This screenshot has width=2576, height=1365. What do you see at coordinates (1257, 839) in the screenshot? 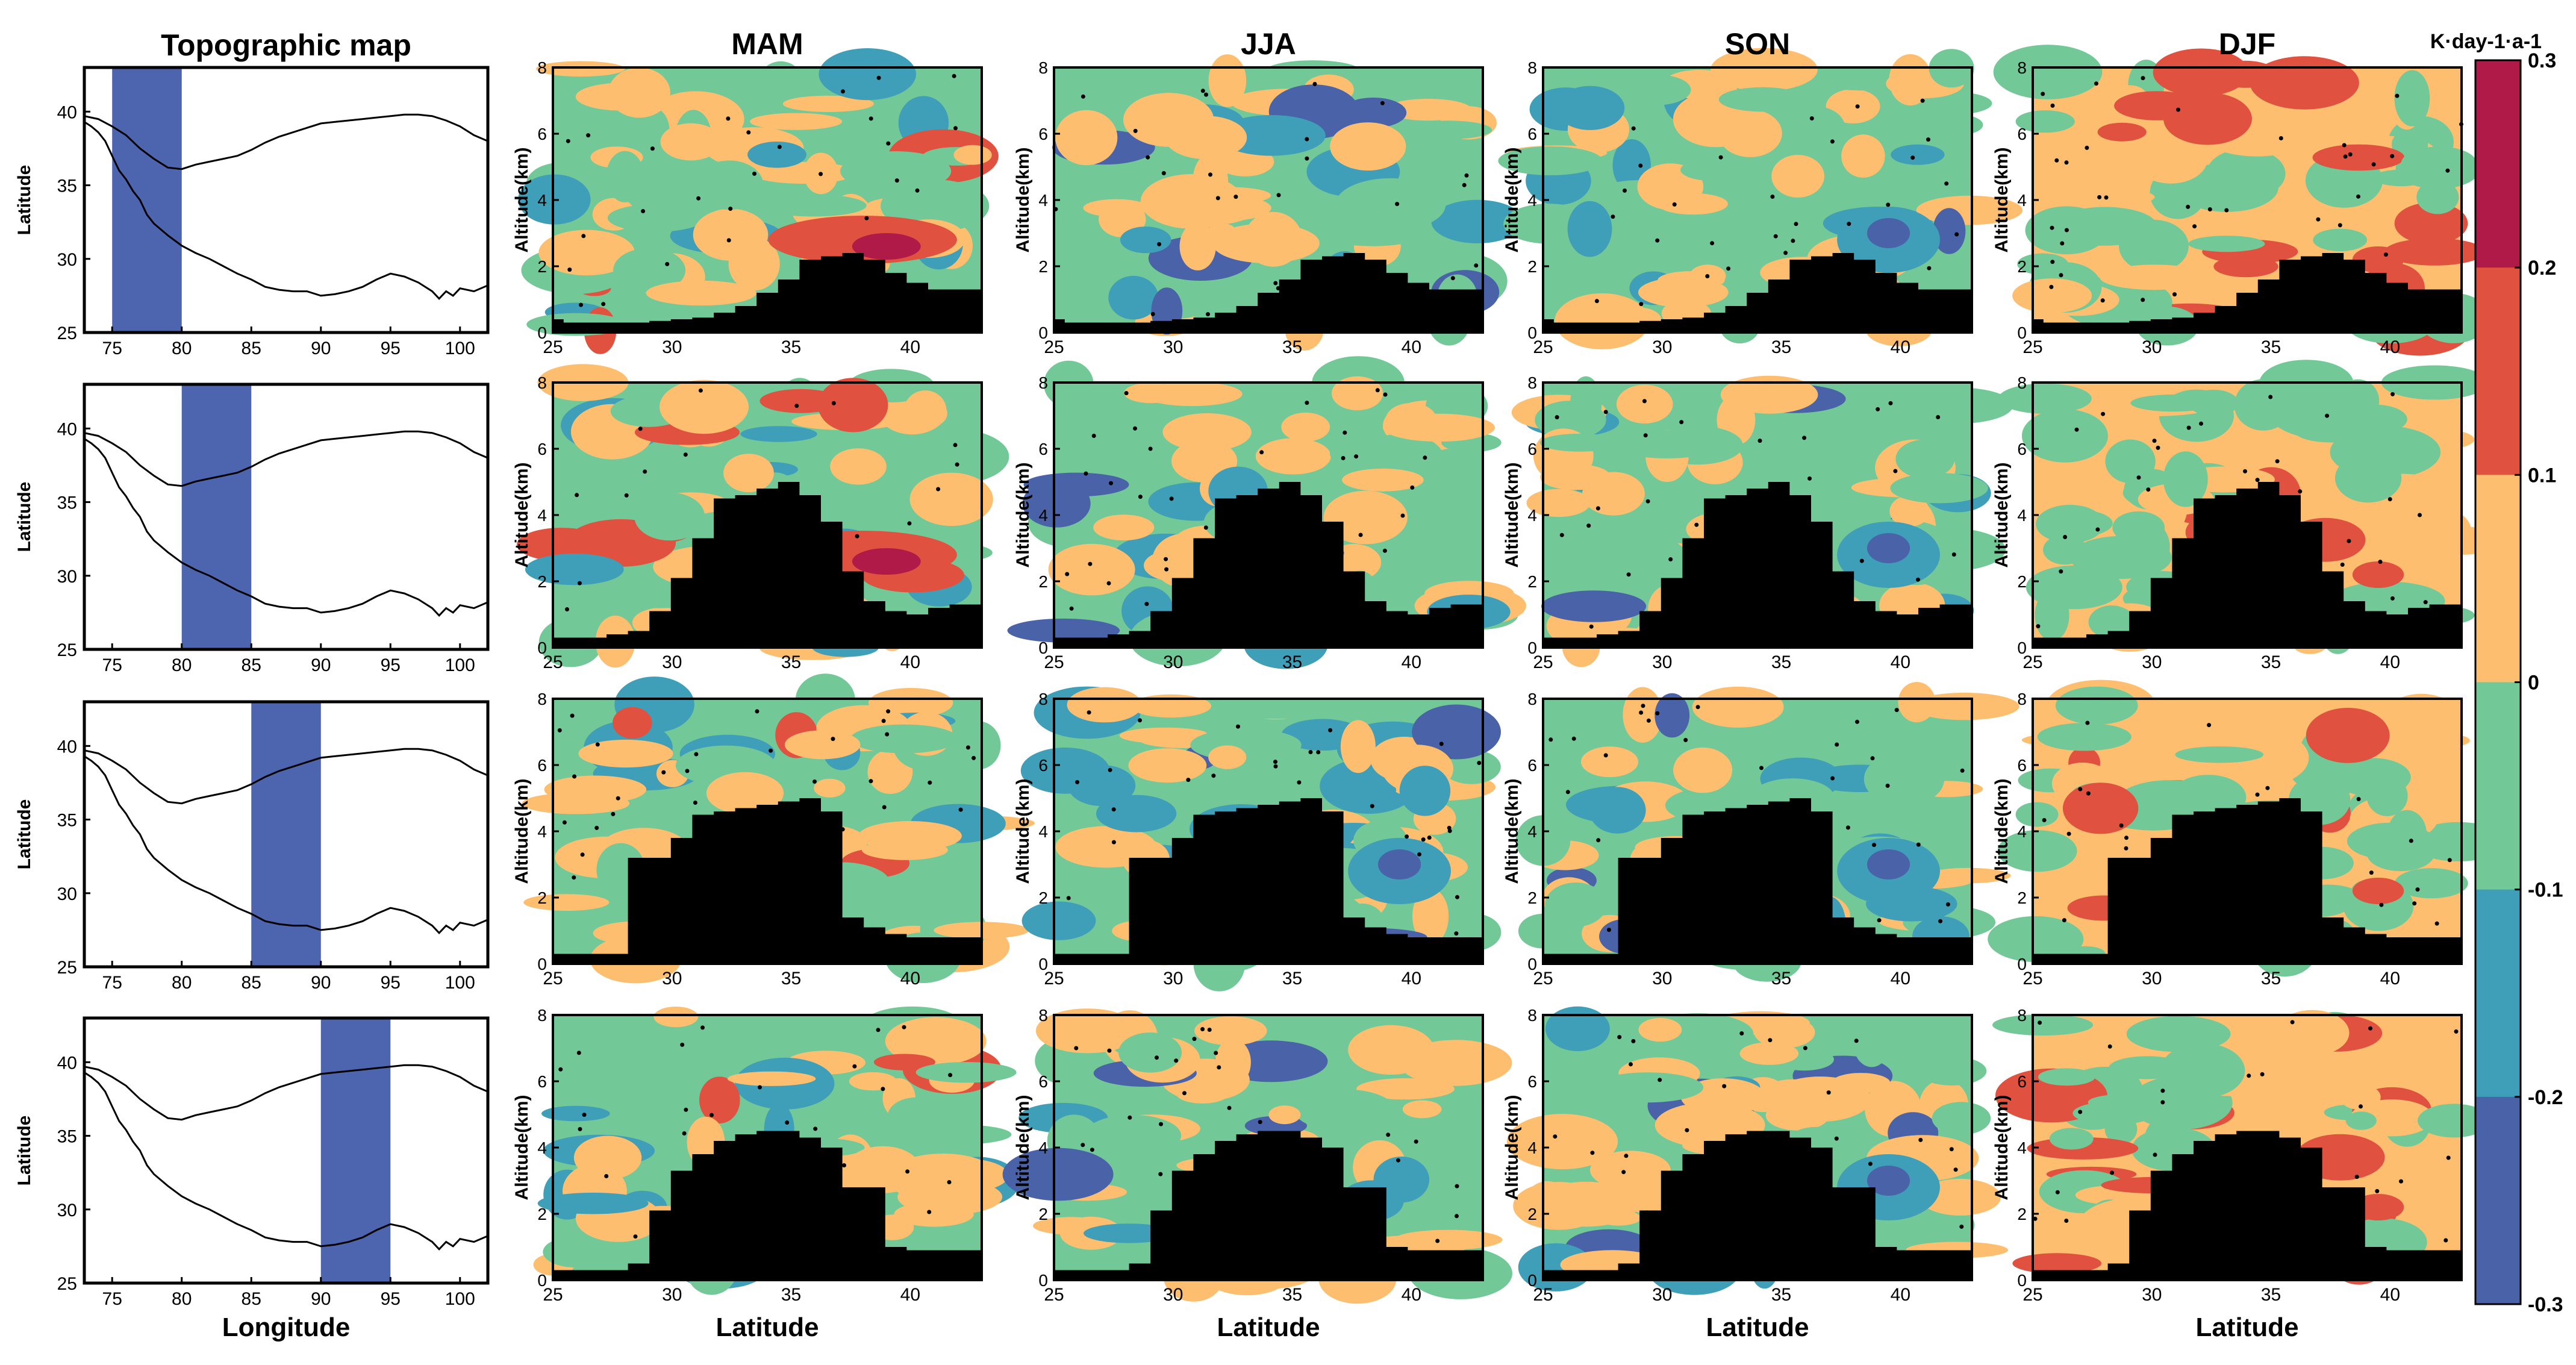
I see `cross-section-panel-r3-JJA: 25 30 35 40 0 2 4 6 8 Altitude(km)` at bounding box center [1257, 839].